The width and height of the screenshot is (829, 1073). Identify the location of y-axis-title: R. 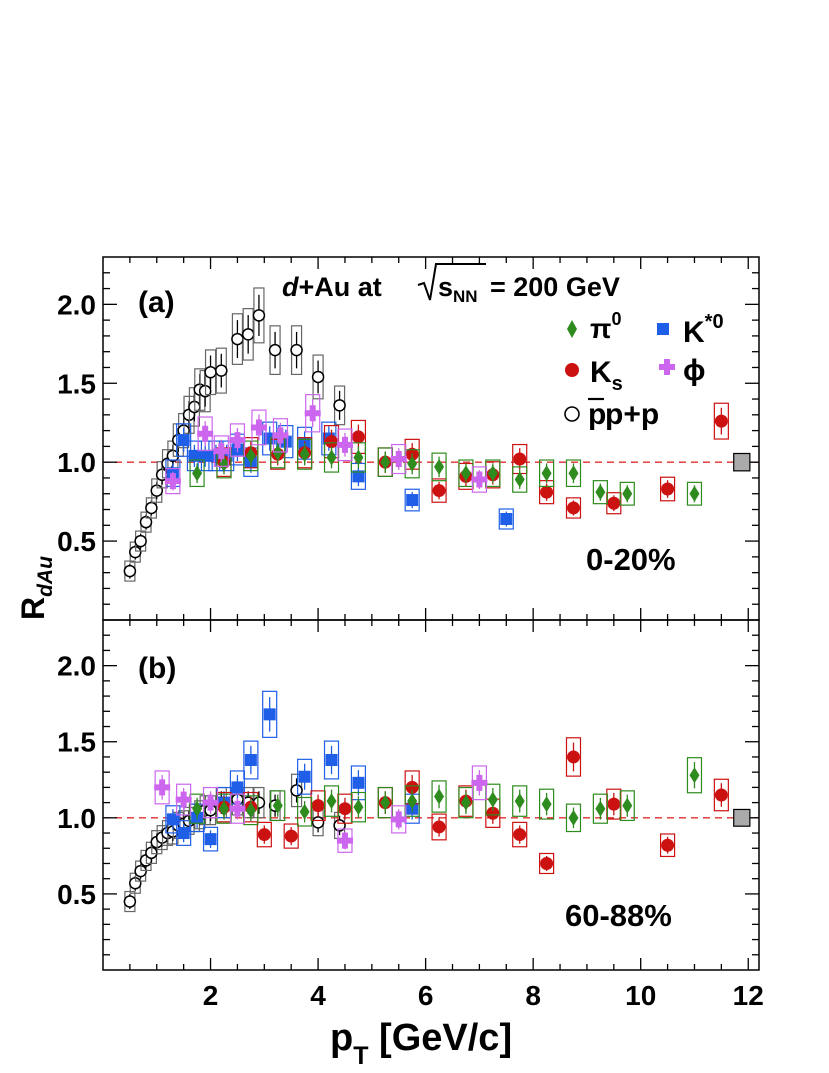
(33, 608).